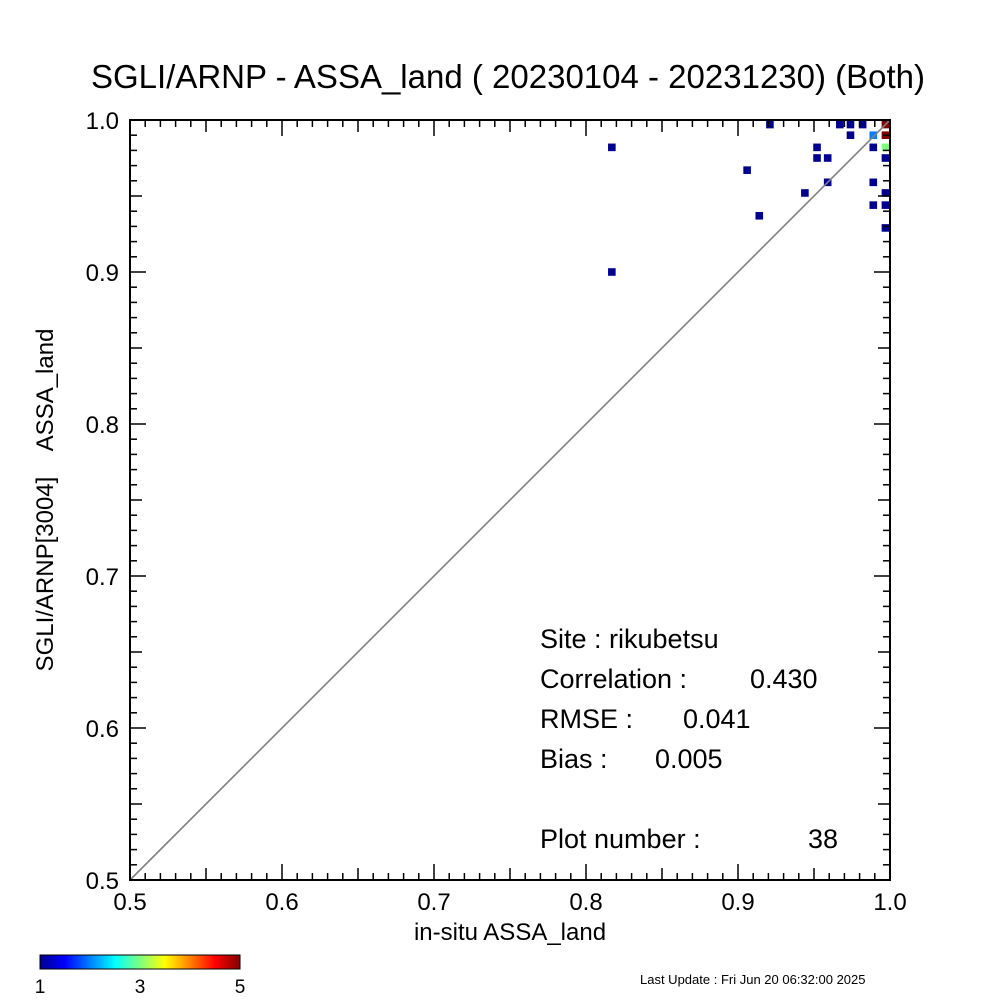  What do you see at coordinates (102, 121) in the screenshot?
I see `y-tick-label: 1.0` at bounding box center [102, 121].